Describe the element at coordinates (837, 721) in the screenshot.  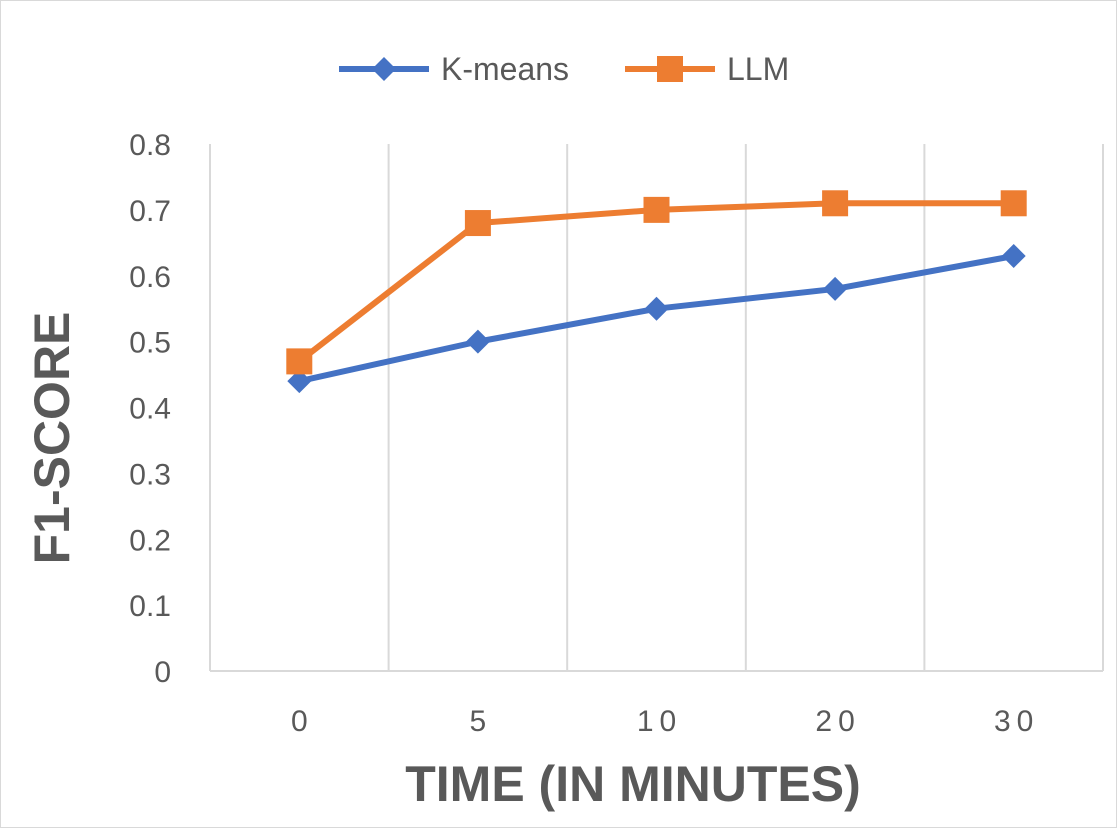
I see `x-tick-label: 20` at that location.